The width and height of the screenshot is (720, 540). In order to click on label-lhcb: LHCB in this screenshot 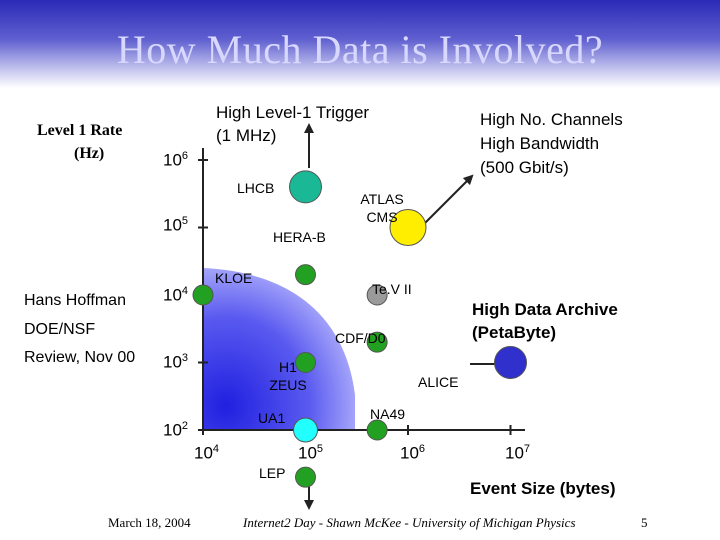, I will do `click(256, 188)`.